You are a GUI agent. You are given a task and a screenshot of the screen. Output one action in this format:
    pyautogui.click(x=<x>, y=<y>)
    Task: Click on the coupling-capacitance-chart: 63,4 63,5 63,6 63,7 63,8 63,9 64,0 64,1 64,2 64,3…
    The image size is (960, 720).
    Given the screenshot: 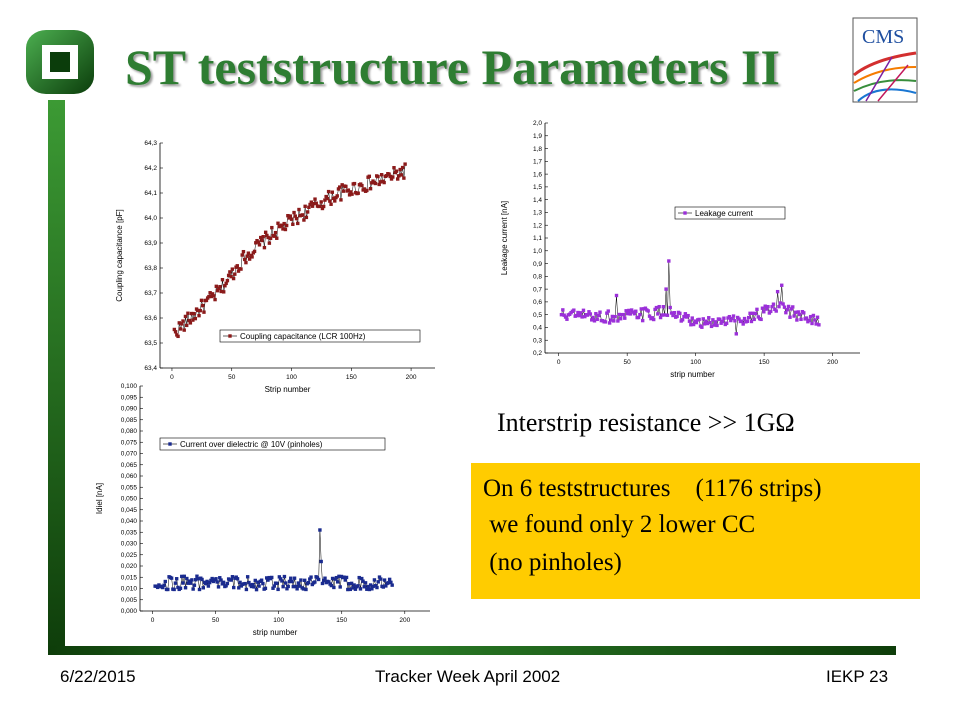 What is the action you would take?
    pyautogui.click(x=275, y=267)
    